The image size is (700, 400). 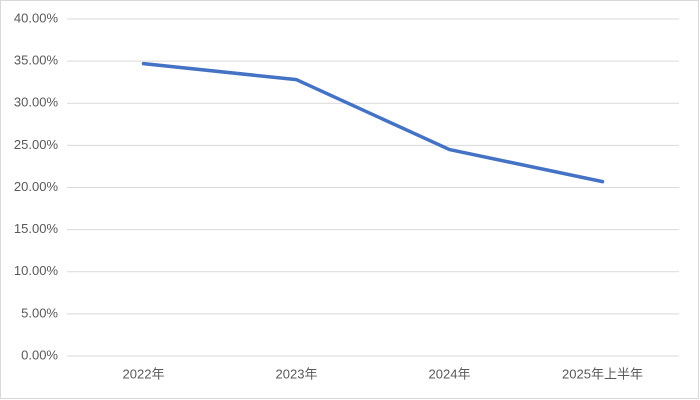 I want to click on y-tick-label: 20.00%, so click(x=36, y=186).